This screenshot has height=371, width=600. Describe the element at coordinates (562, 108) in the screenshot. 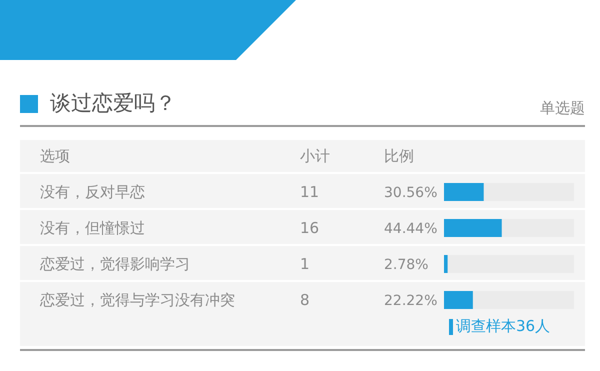

I see `text: 单选题` at that location.